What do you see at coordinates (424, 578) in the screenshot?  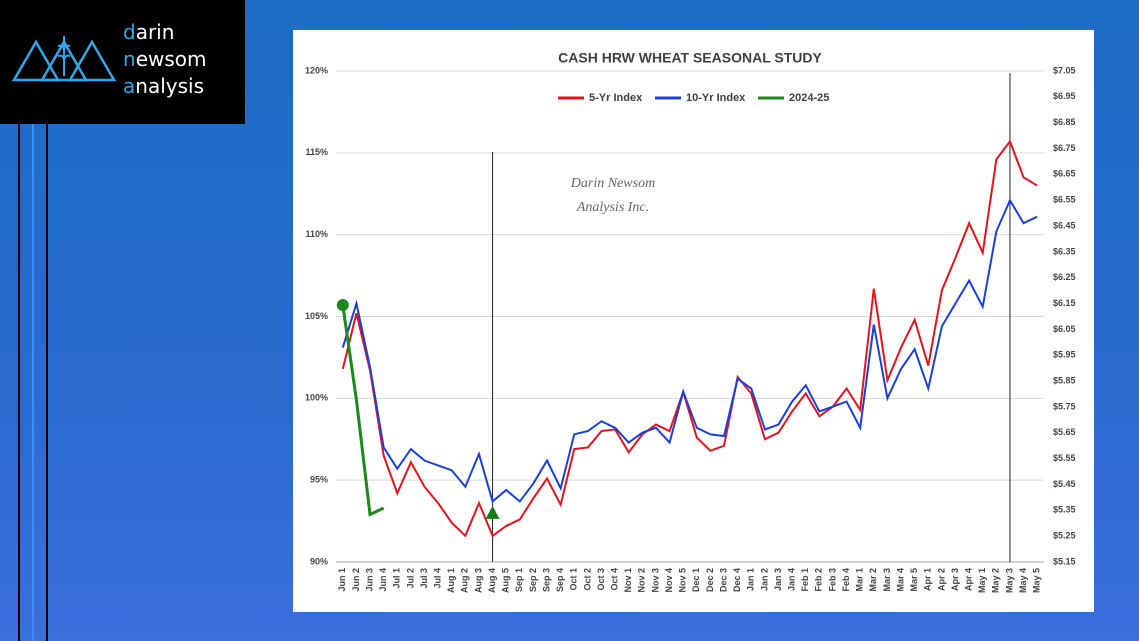 I see `x-tick-label: Jul 3` at bounding box center [424, 578].